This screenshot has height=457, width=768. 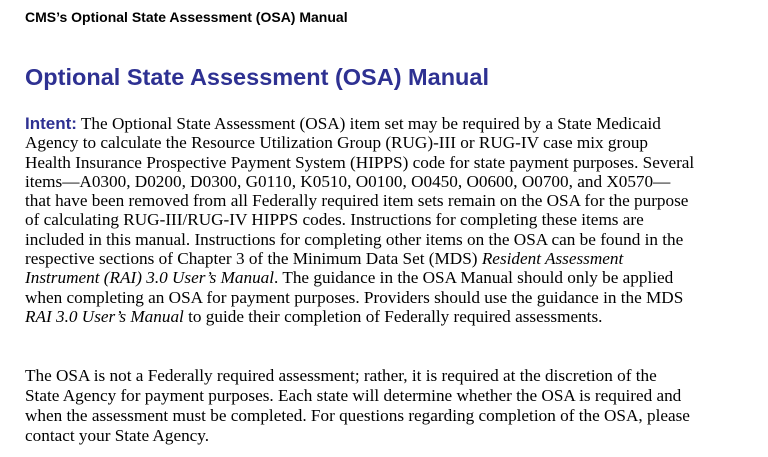 I want to click on italic-title-text: RAI 3.0 User’s Manual, so click(x=104, y=316).